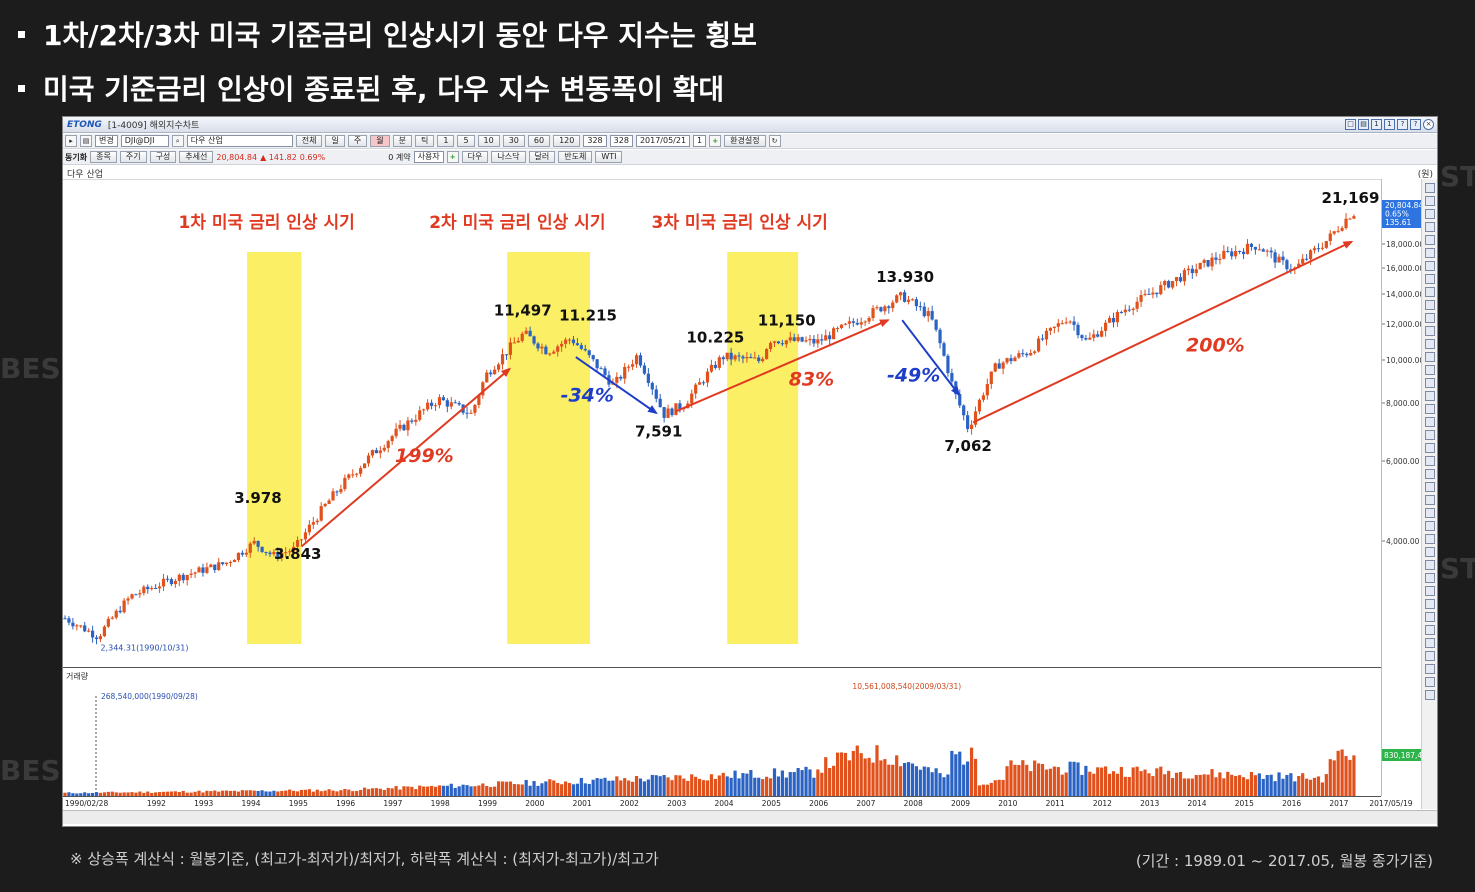  Describe the element at coordinates (750, 125) in the screenshot. I see `window-titlebar: ETONG [1-4009] 해외지수차트 □ ▤ 1 1 ? ? ×` at that location.